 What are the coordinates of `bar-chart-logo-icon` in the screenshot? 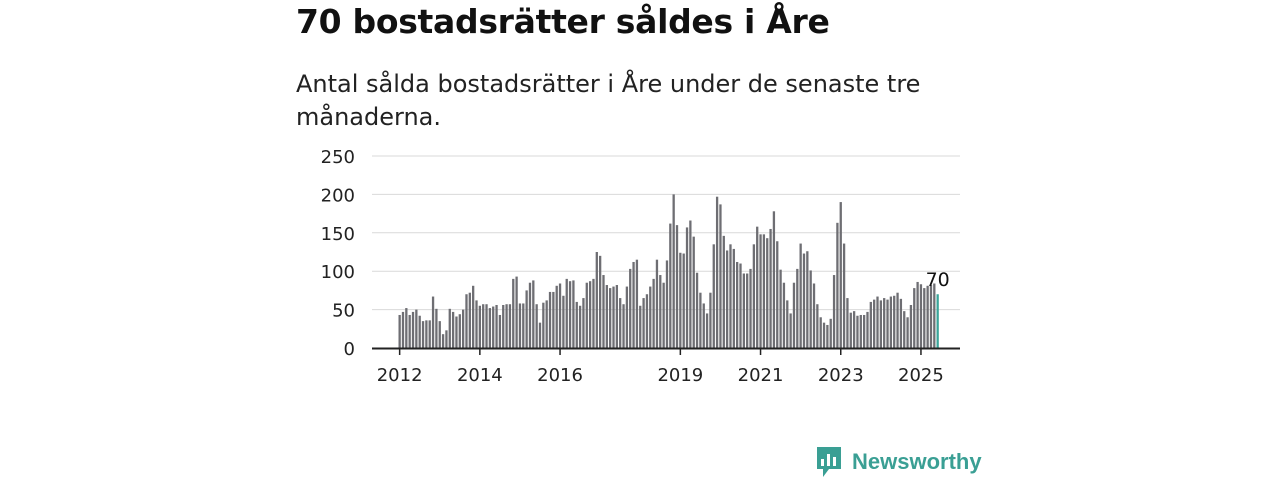 It's located at (829, 462).